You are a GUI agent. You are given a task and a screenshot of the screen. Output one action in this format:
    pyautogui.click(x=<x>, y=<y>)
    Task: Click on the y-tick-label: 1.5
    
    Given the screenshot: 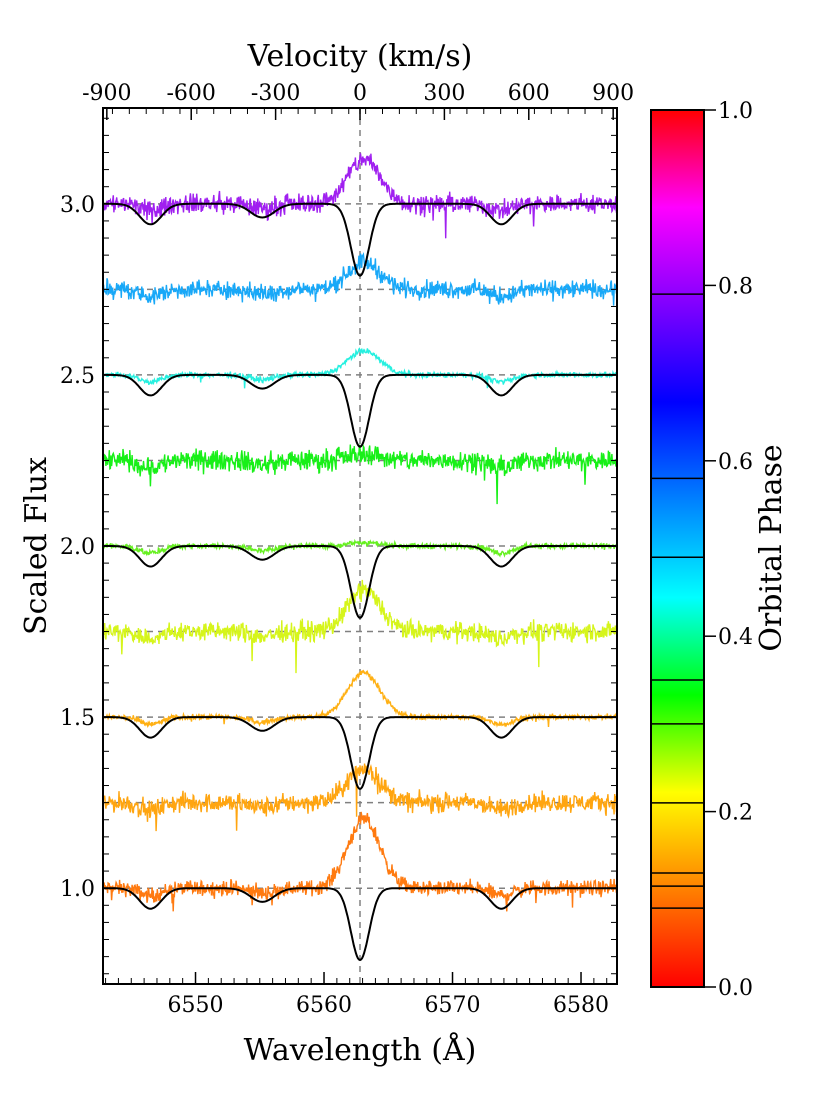 What is the action you would take?
    pyautogui.click(x=77, y=718)
    